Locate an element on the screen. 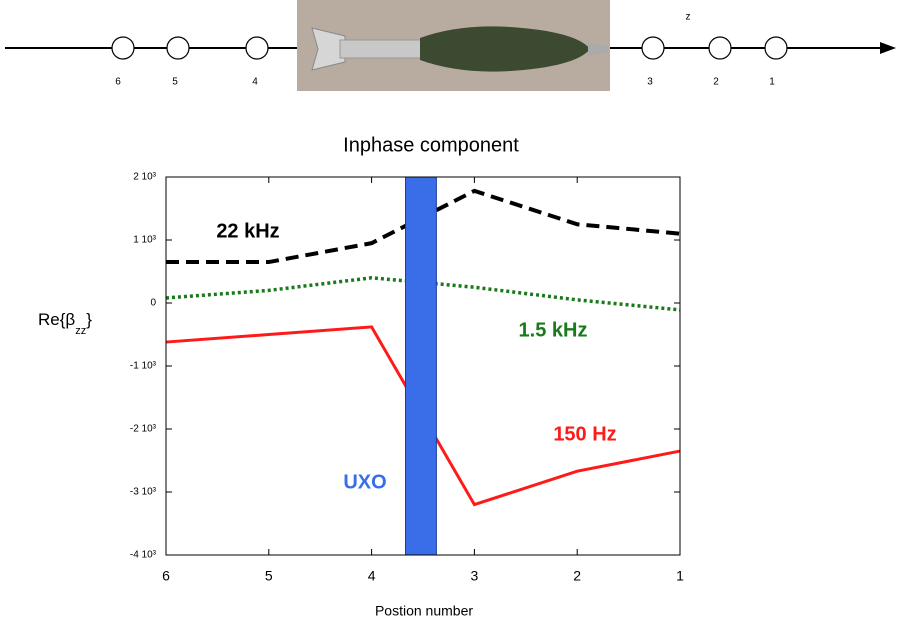  x-tick-label: 2 is located at coordinates (577, 576).